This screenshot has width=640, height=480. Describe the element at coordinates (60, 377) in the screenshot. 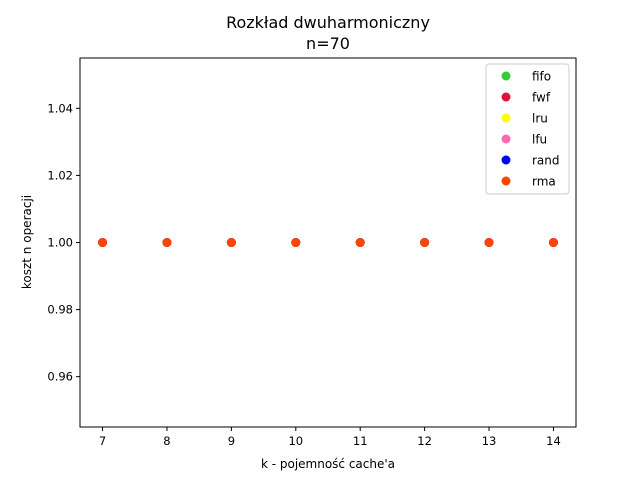

I see `y-tick-label: 0.96` at that location.